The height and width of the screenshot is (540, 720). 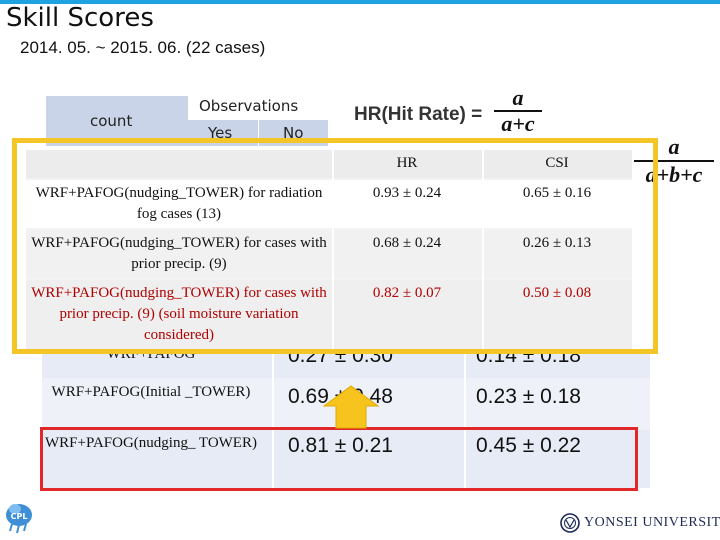 What do you see at coordinates (143, 47) in the screenshot?
I see `slide-subtitle: 2014. 05. ~ 2015. 06. (22 cases)` at bounding box center [143, 47].